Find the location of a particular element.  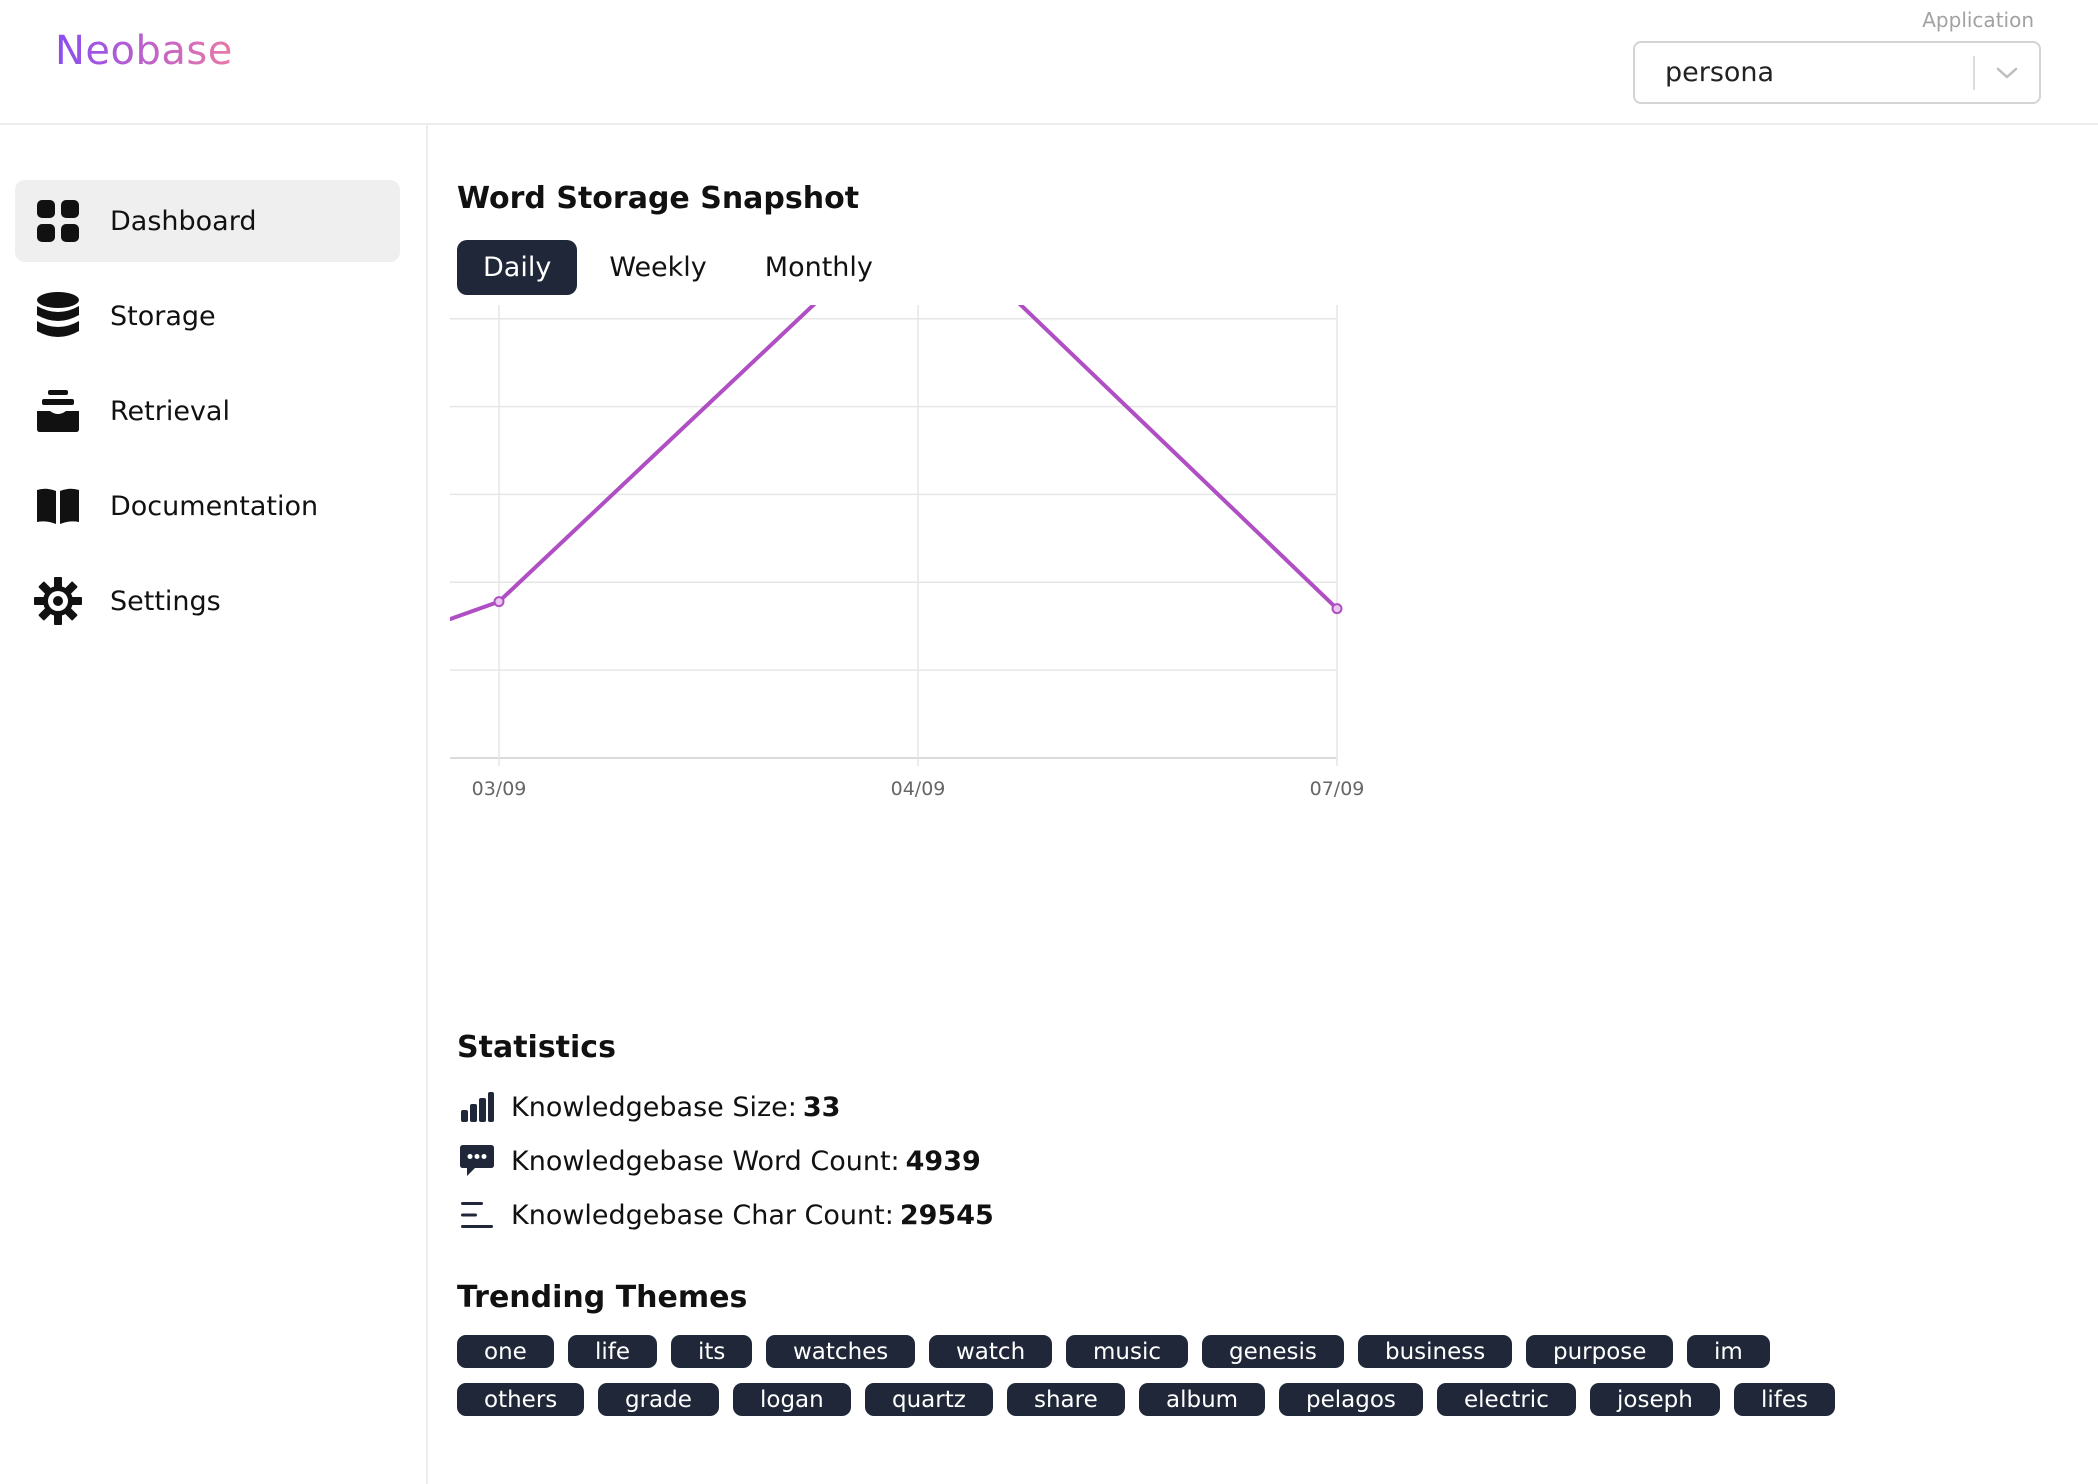

chat-bubble-icon is located at coordinates (477, 1161).